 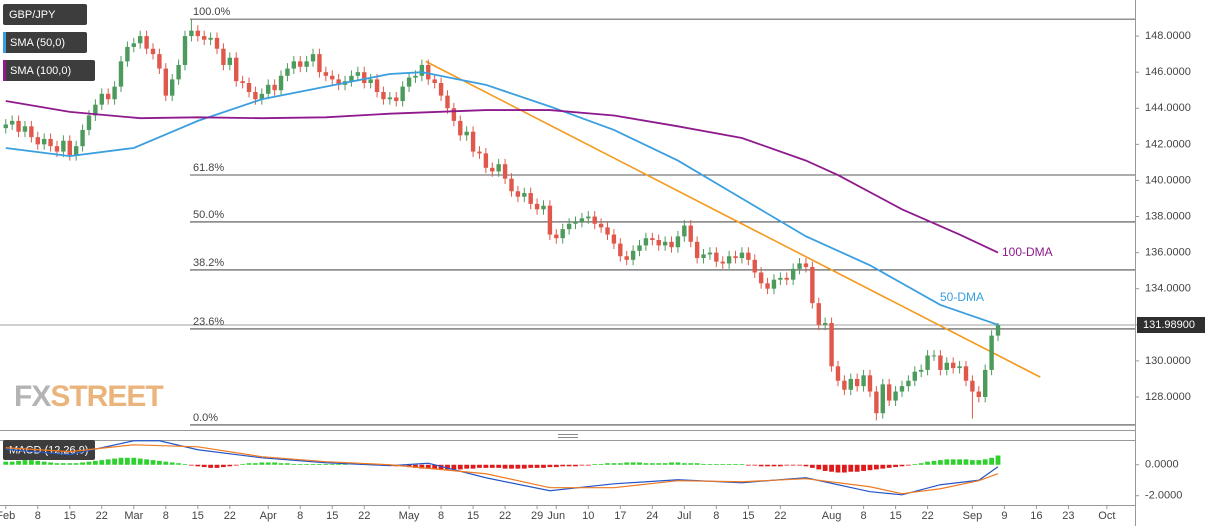 What do you see at coordinates (1168, 180) in the screenshot?
I see `y-tick-label: 140.0000` at bounding box center [1168, 180].